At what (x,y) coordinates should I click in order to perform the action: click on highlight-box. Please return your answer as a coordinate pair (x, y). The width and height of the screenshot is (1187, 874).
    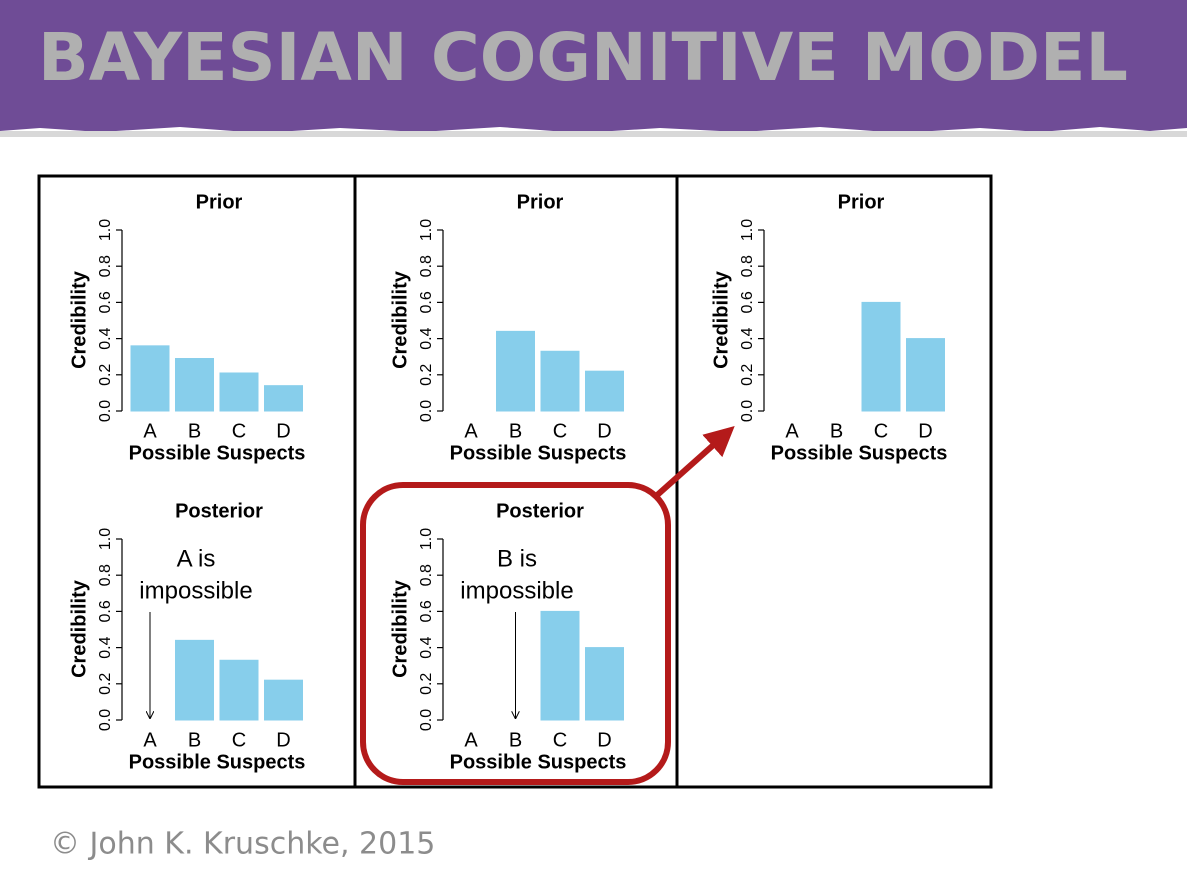
    Looking at the image, I should click on (515, 633).